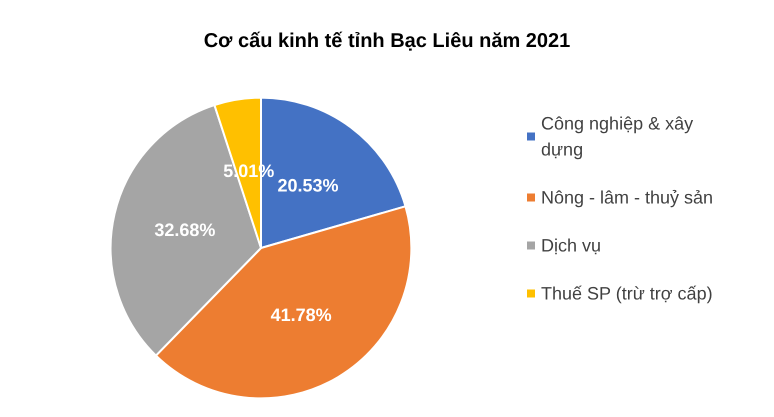 This screenshot has height=417, width=774. I want to click on data-label: 20.53%, so click(308, 186).